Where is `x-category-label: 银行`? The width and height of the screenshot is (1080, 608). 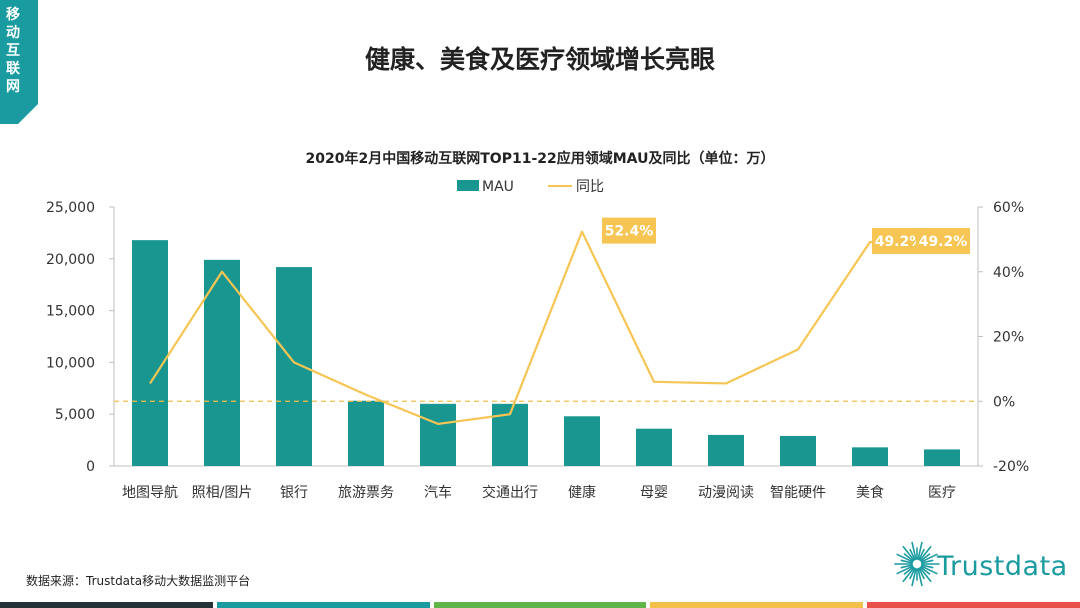
x-category-label: 银行 is located at coordinates (294, 493).